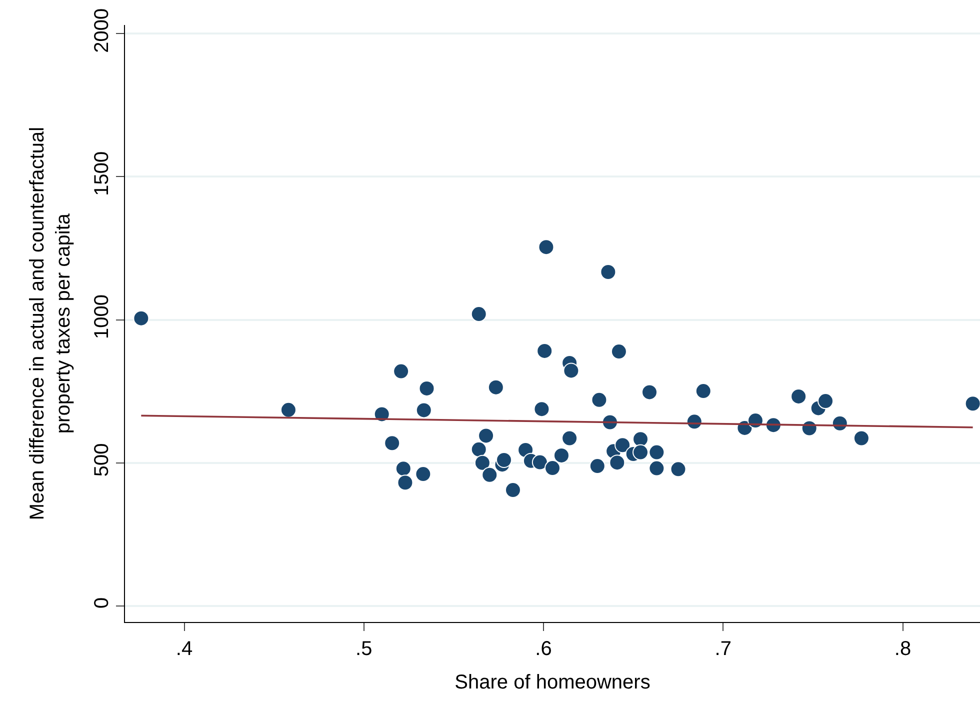 Image resolution: width=980 pixels, height=712 pixels. What do you see at coordinates (723, 649) in the screenshot?
I see `x-tick-label: .7` at bounding box center [723, 649].